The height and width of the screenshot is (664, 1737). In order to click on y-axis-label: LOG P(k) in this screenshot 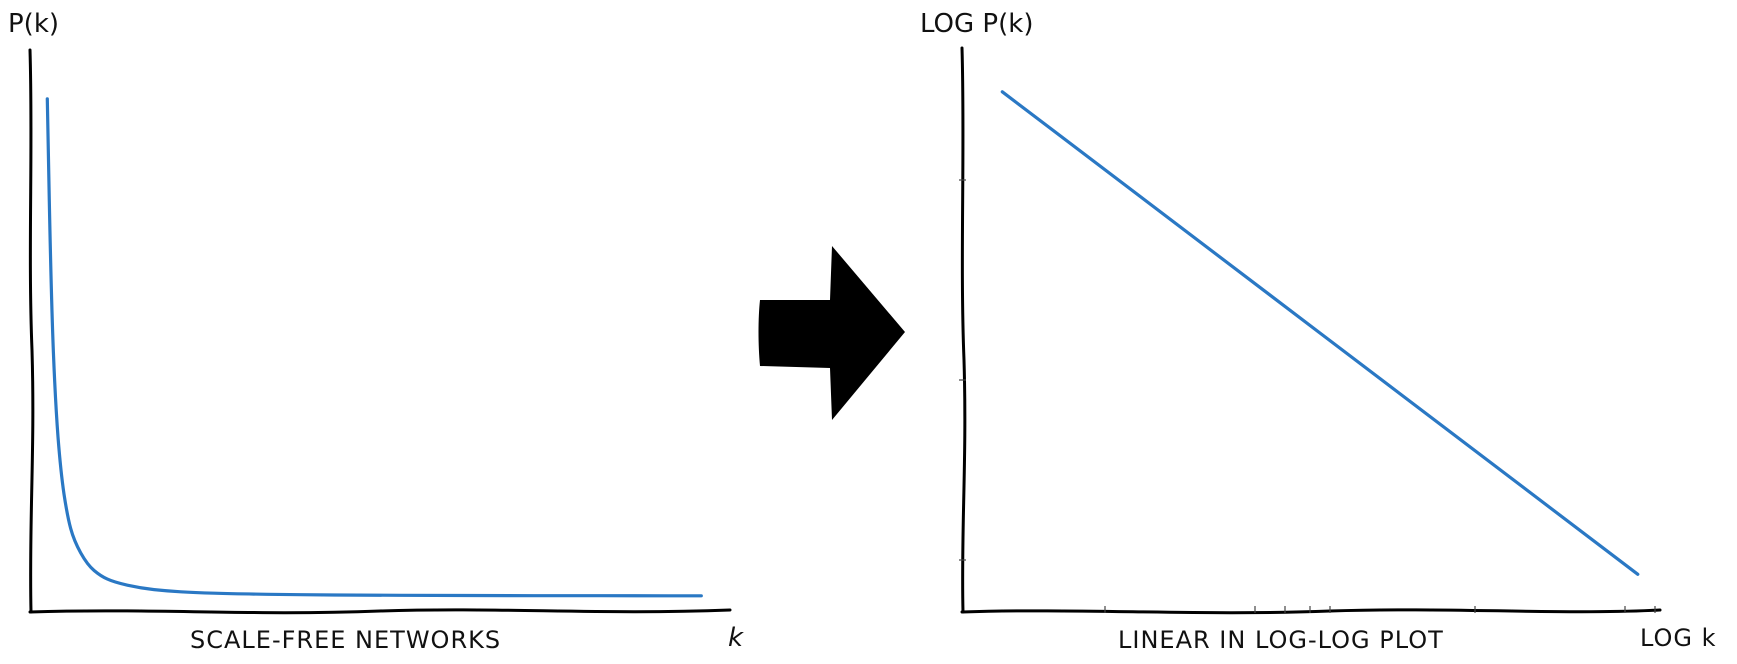, I will do `click(976, 24)`.